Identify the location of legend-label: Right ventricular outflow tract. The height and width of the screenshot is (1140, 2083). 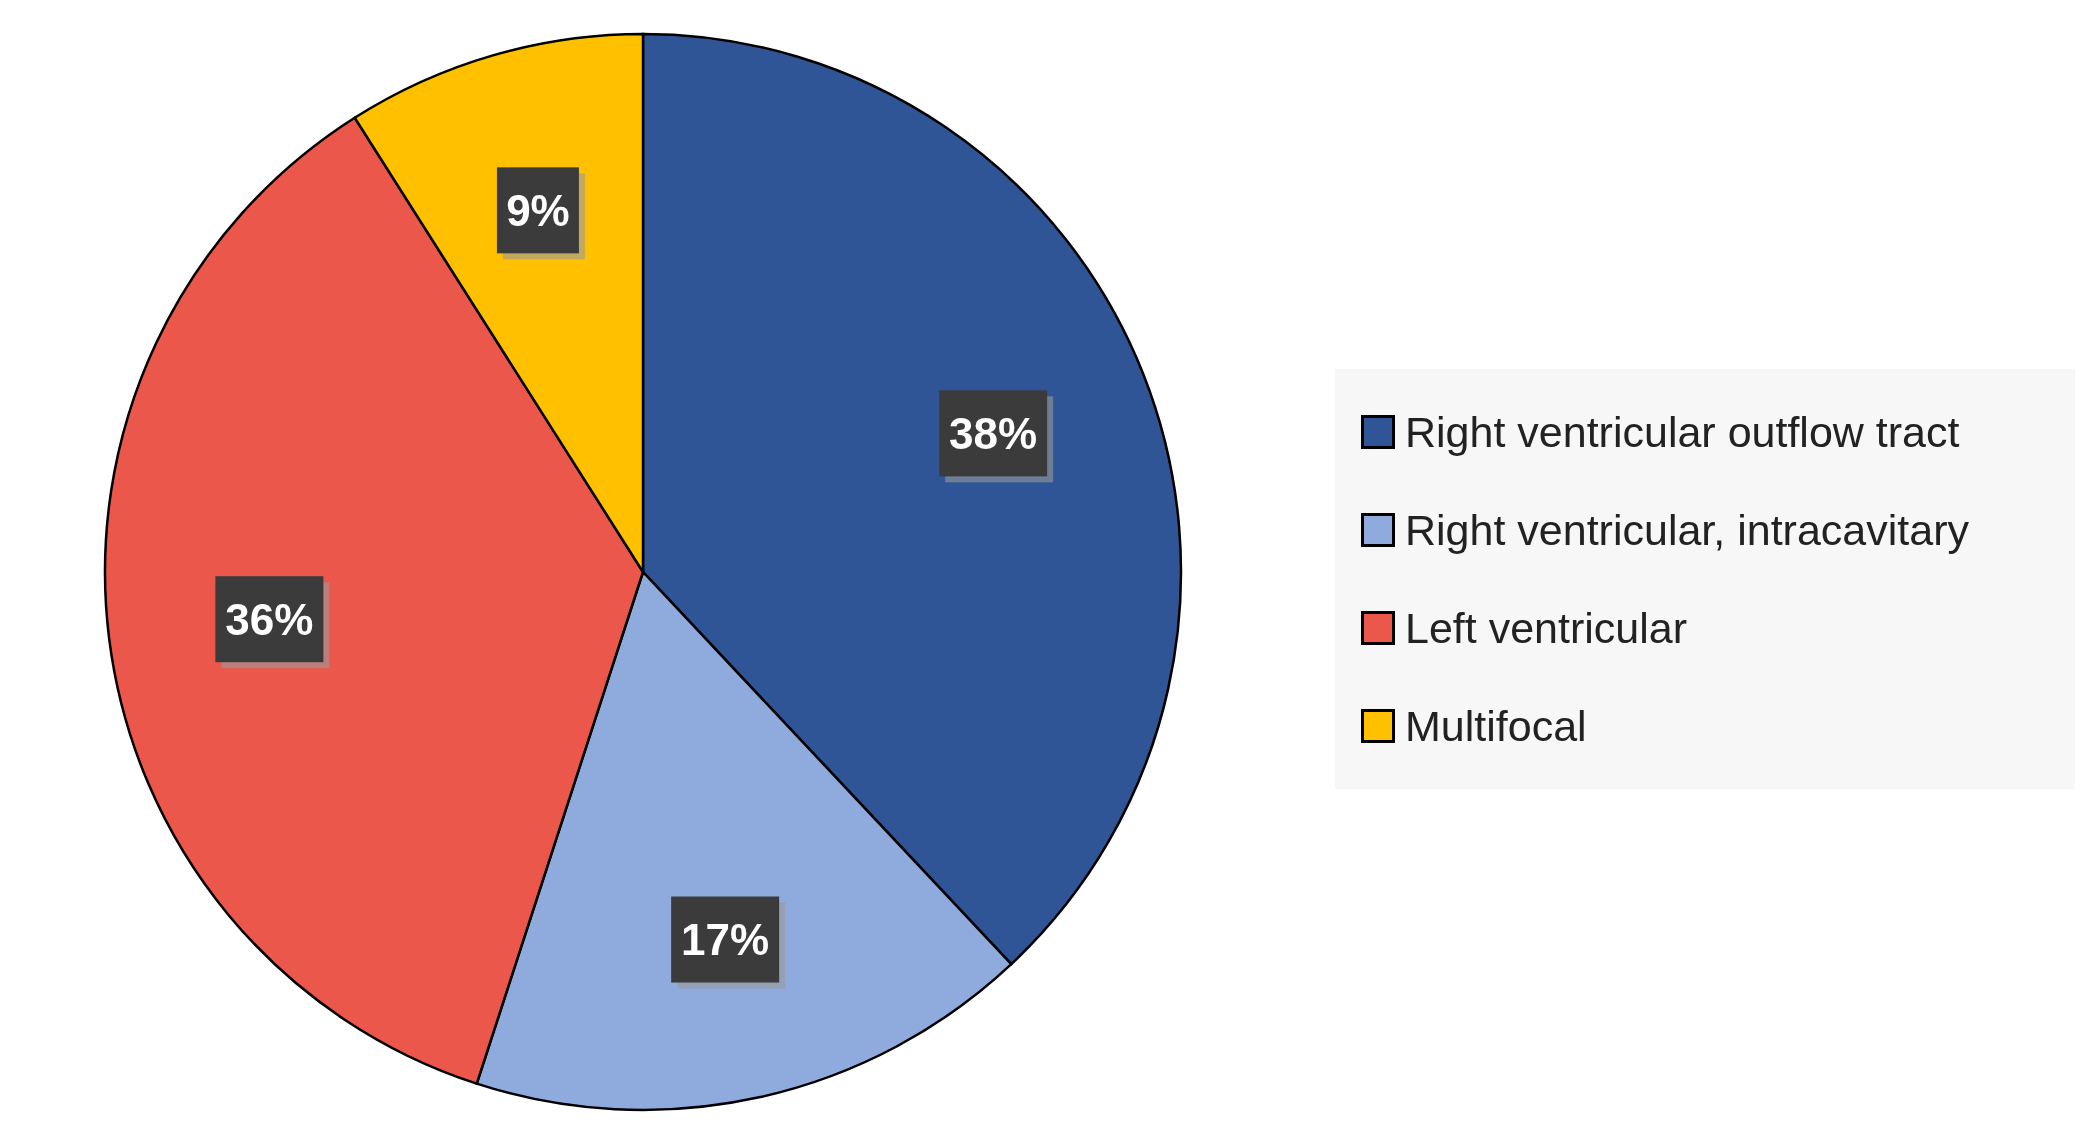
(1682, 432).